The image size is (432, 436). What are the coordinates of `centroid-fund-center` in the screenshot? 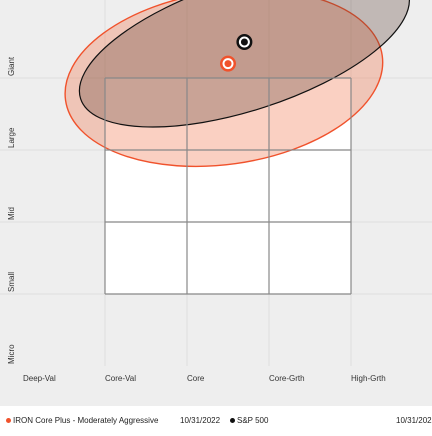 It's located at (228, 64).